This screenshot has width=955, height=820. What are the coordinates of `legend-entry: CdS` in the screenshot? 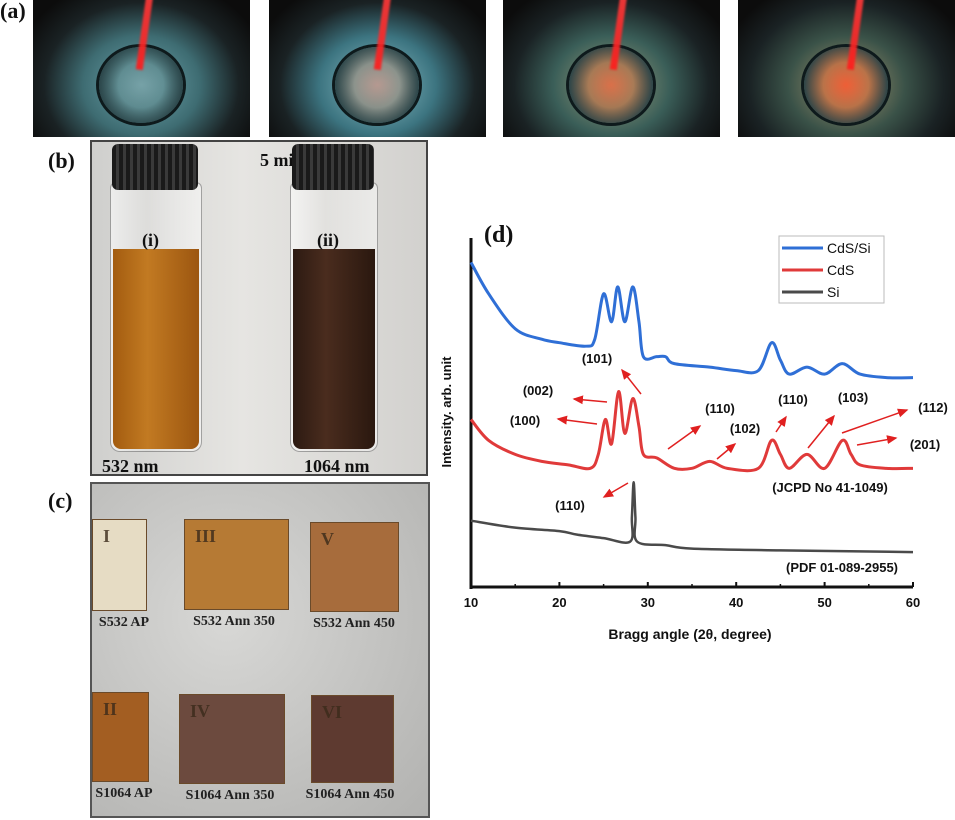 It's located at (840, 270).